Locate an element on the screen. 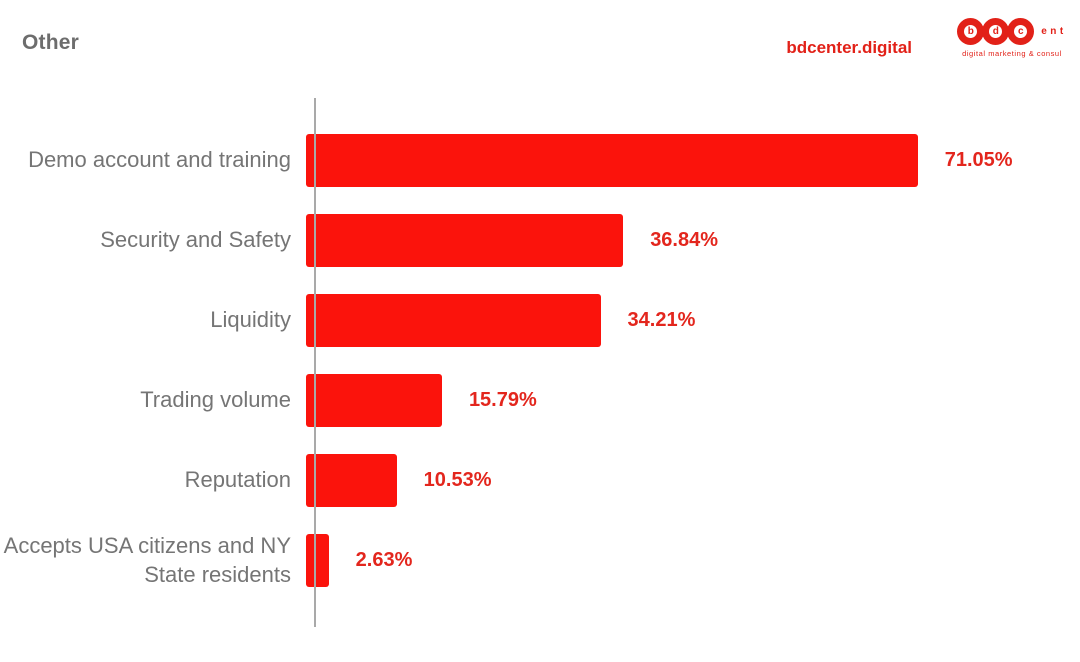  plot-cell: 2.63% is located at coordinates (692, 560).